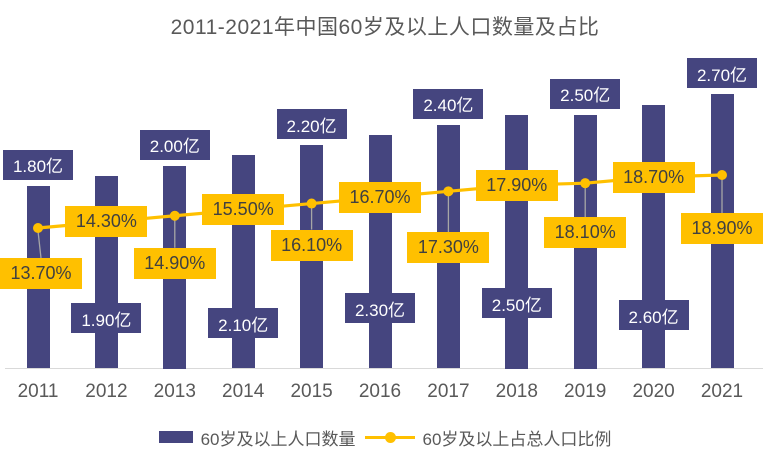  Describe the element at coordinates (175, 437) in the screenshot. I see `bar-series-swatch-icon` at that location.